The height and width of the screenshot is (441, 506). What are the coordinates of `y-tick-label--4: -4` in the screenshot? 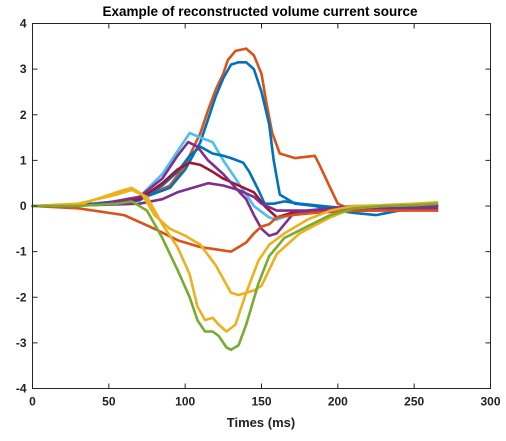 It's located at (21, 389).